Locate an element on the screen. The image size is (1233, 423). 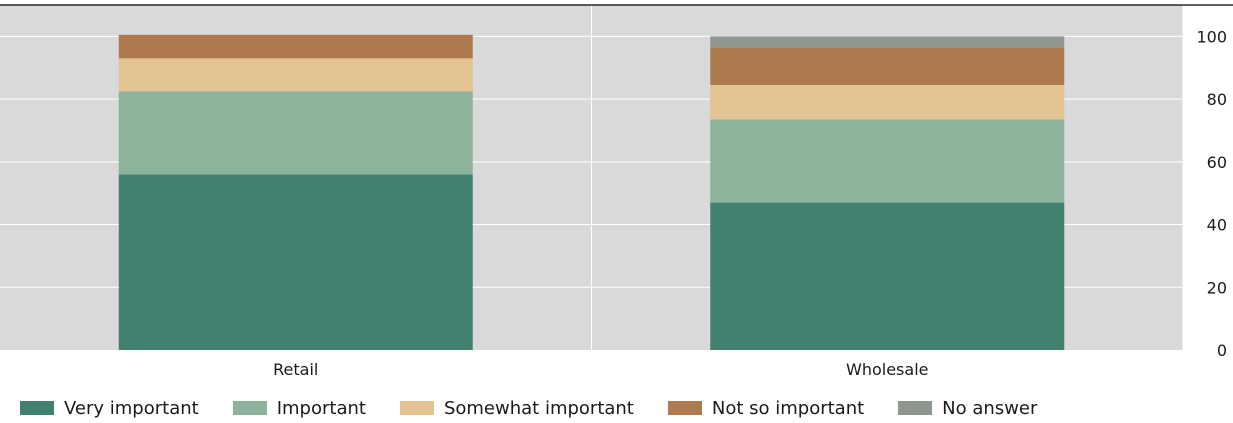
y-tick-label: 0 is located at coordinates (1222, 350).